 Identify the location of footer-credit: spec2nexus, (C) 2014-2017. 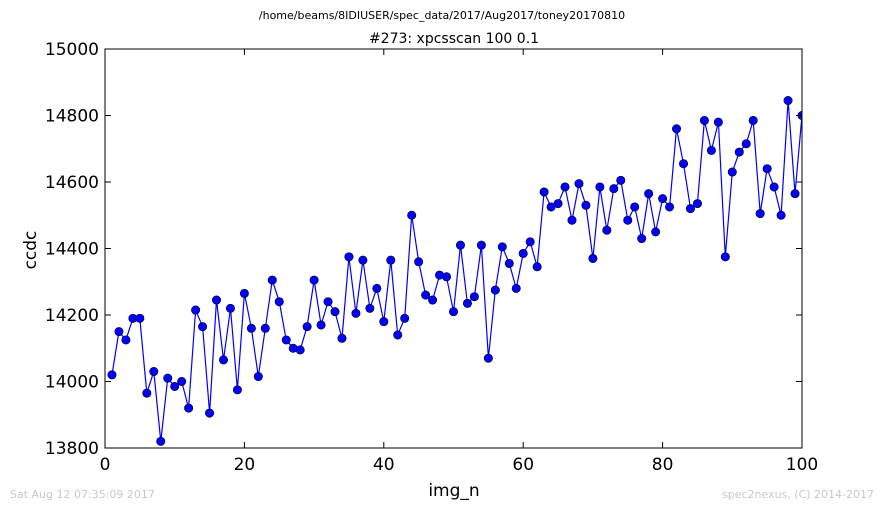
(798, 494).